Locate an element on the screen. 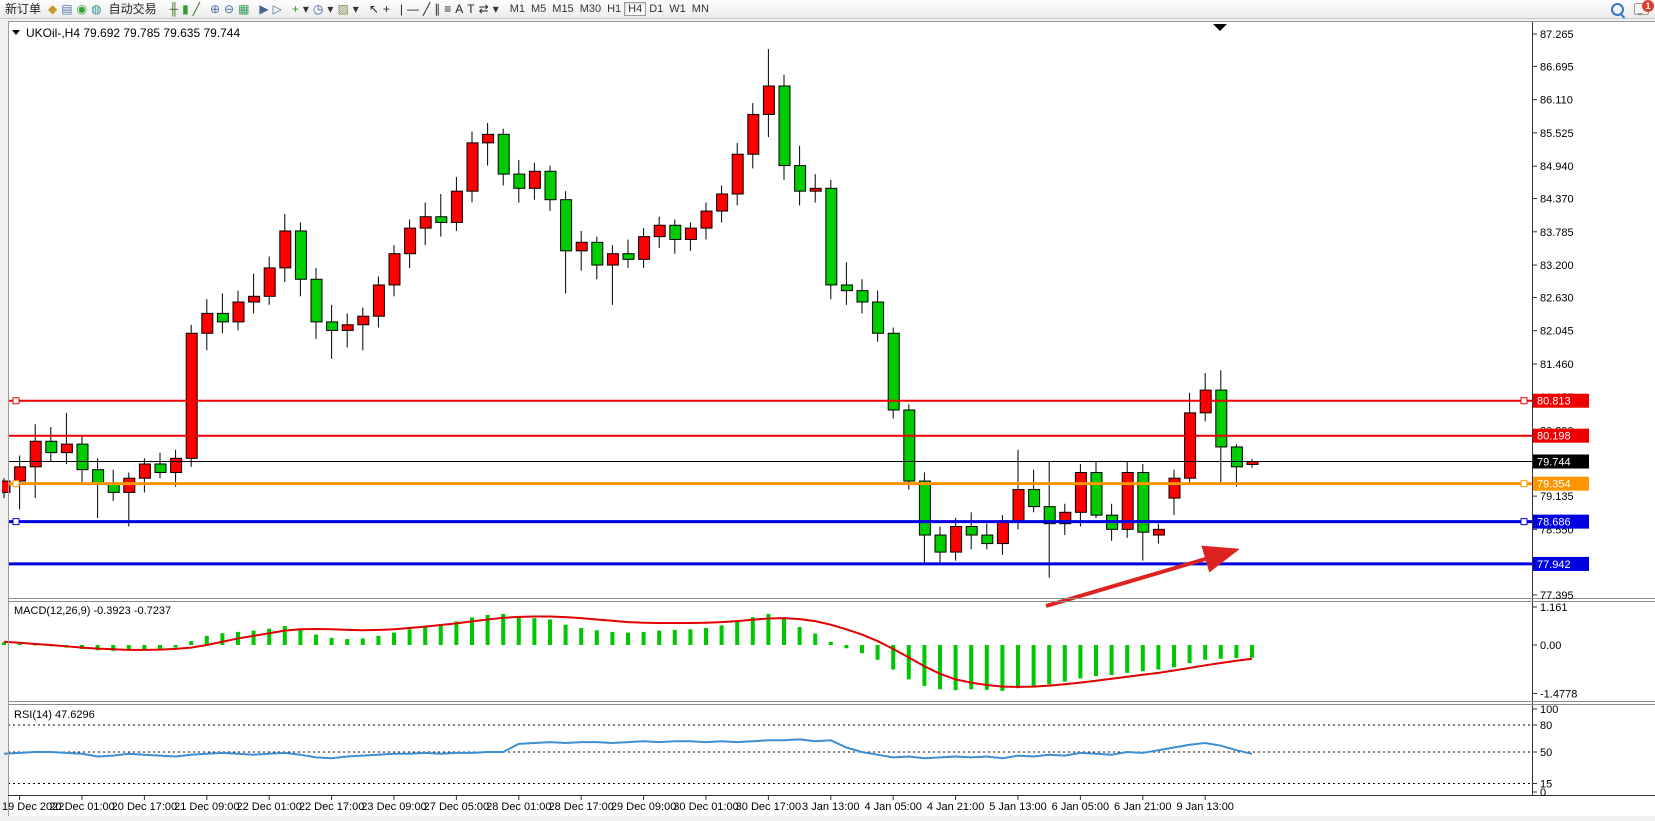  period-caret-icon: ▾ is located at coordinates (330, 9).